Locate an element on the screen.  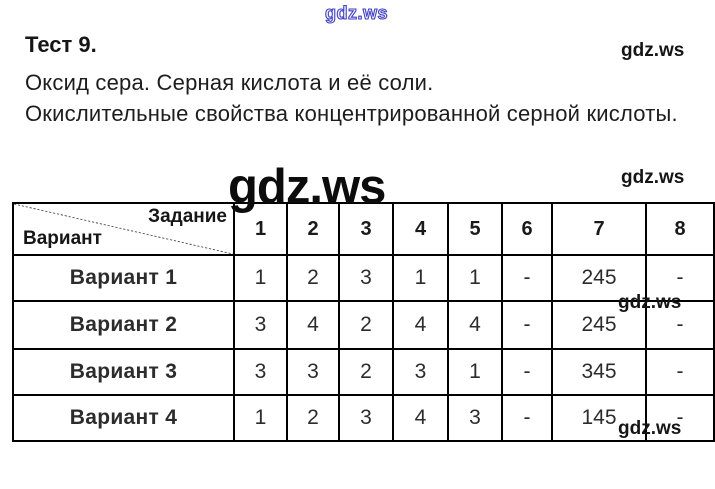
watermark-gdzws-big: gdz.ws is located at coordinates (307, 187).